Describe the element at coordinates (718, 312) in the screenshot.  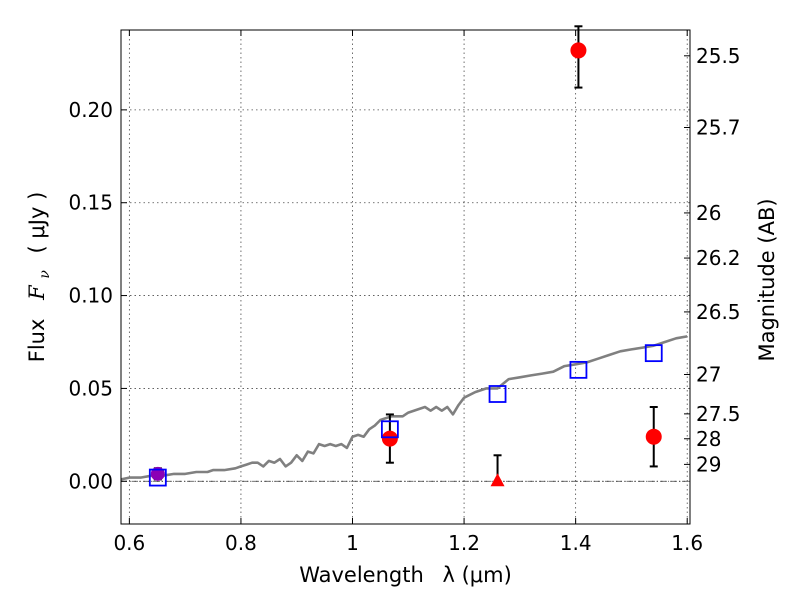
I see `y2-tick-label: 26.5` at that location.